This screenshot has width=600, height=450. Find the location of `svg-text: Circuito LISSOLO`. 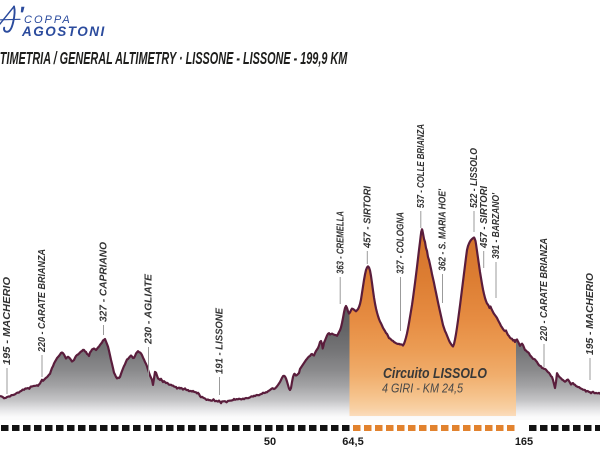

svg-text: Circuito LISSOLO is located at coordinates (435, 374).